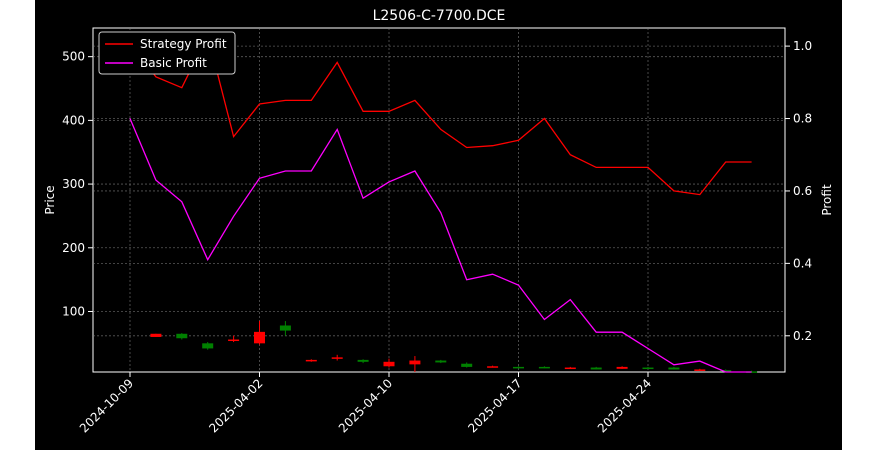 This screenshot has height=450, width=878. Describe the element at coordinates (106, 405) in the screenshot. I see `x-tick-label: 2024-10-09` at that location.